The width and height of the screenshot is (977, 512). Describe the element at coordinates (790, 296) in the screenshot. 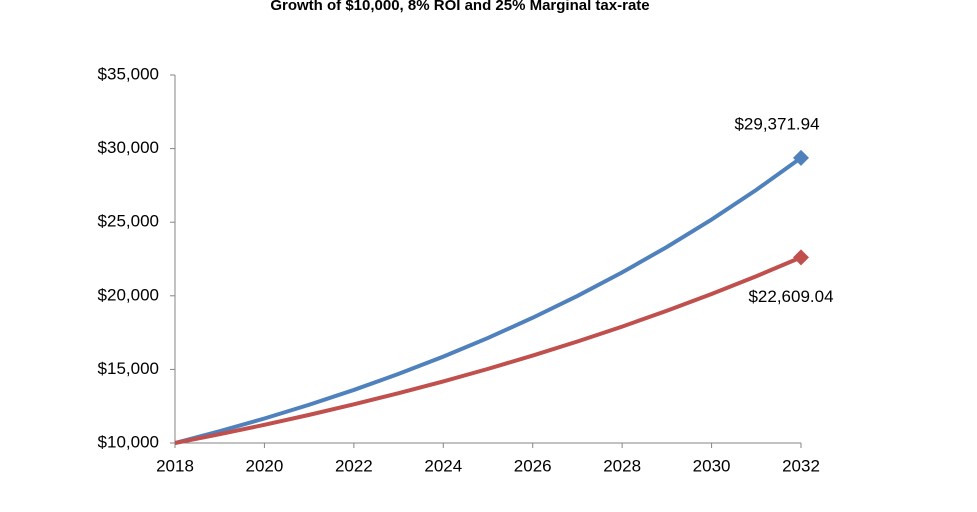

I see `data-label: $22,609.04` at that location.